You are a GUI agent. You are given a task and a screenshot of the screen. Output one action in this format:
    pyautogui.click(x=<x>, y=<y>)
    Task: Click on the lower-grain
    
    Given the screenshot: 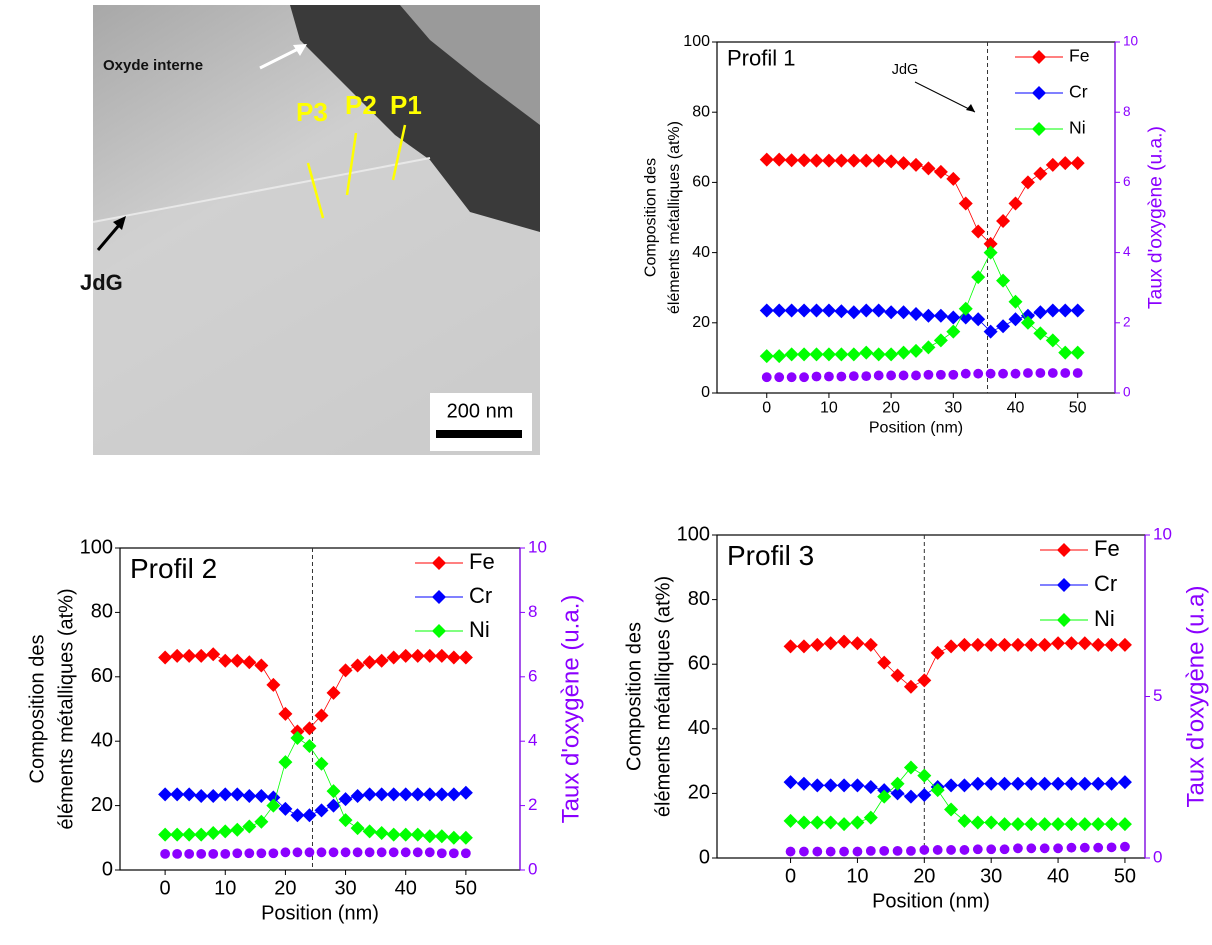 What is the action you would take?
    pyautogui.click(x=316, y=306)
    